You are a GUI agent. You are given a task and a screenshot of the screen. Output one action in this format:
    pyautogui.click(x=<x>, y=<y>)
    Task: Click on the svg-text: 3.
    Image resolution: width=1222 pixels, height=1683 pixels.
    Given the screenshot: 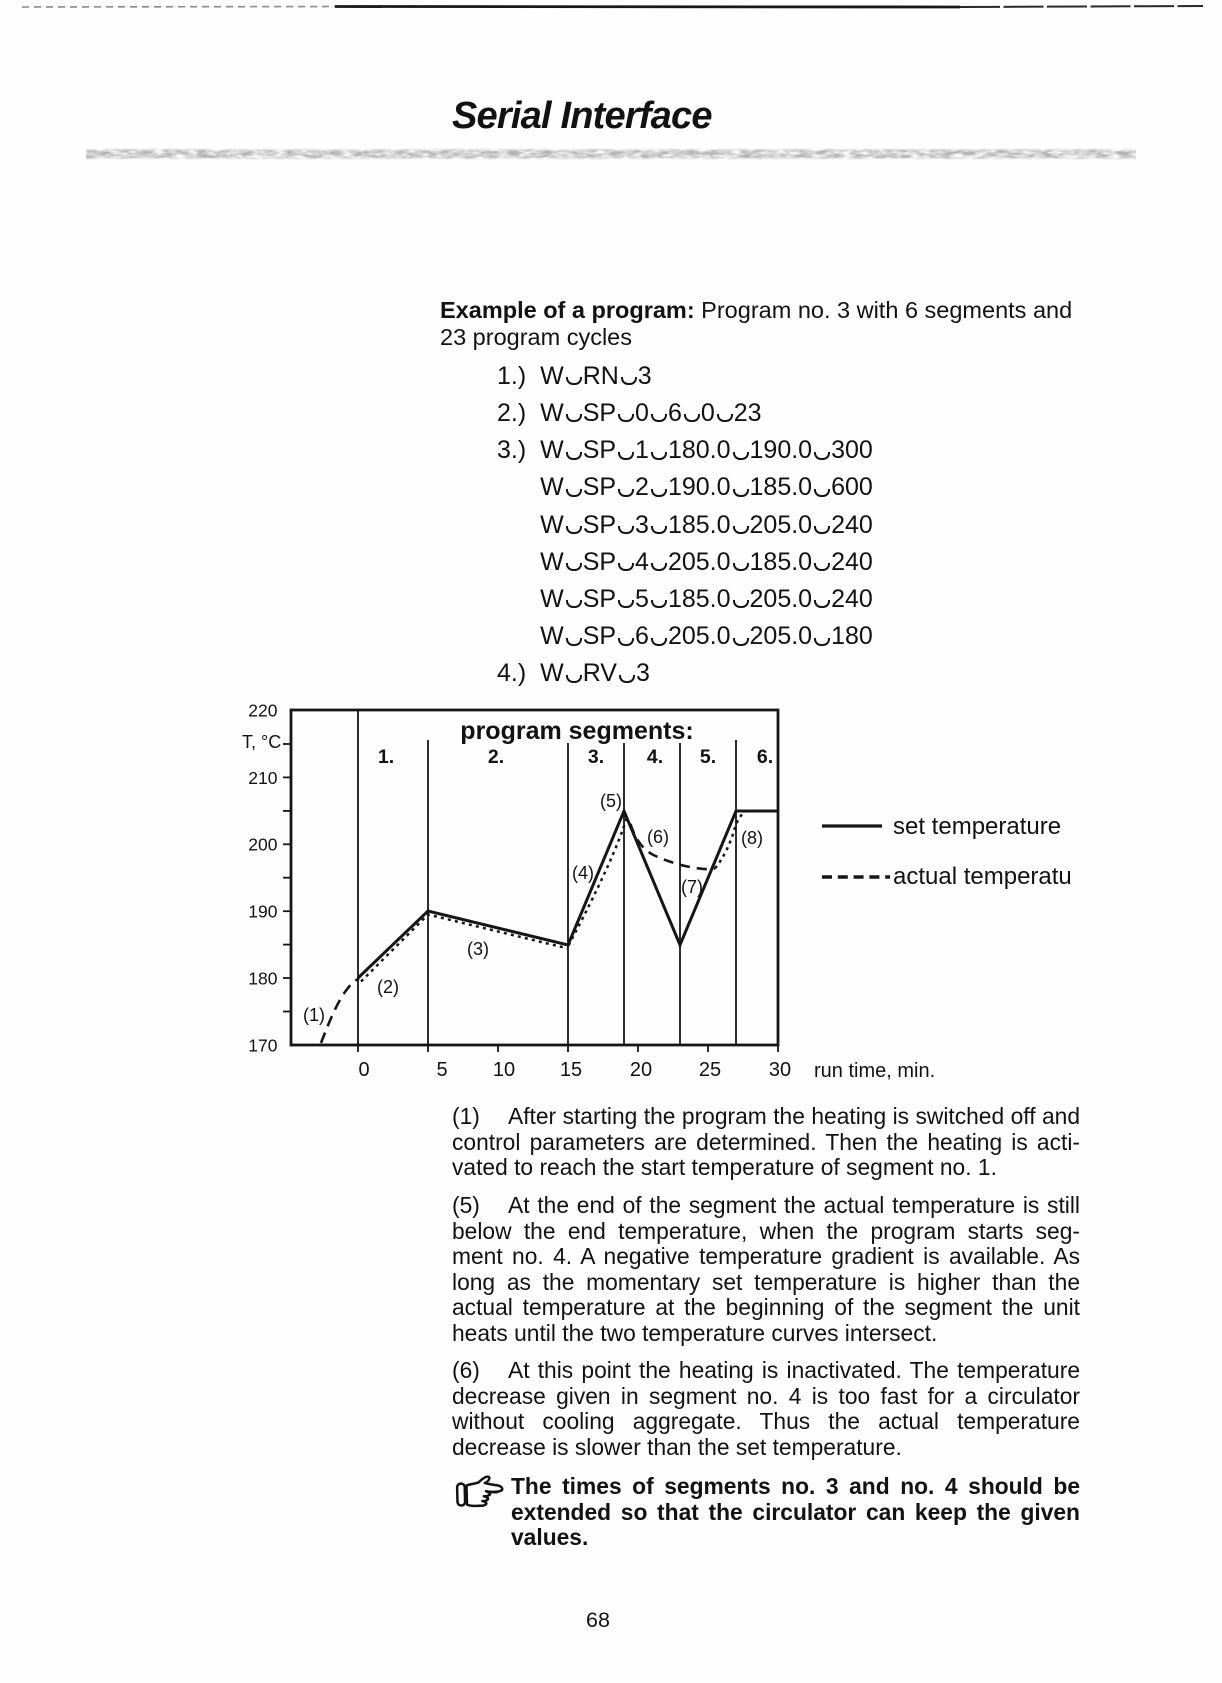 What is the action you would take?
    pyautogui.click(x=596, y=757)
    